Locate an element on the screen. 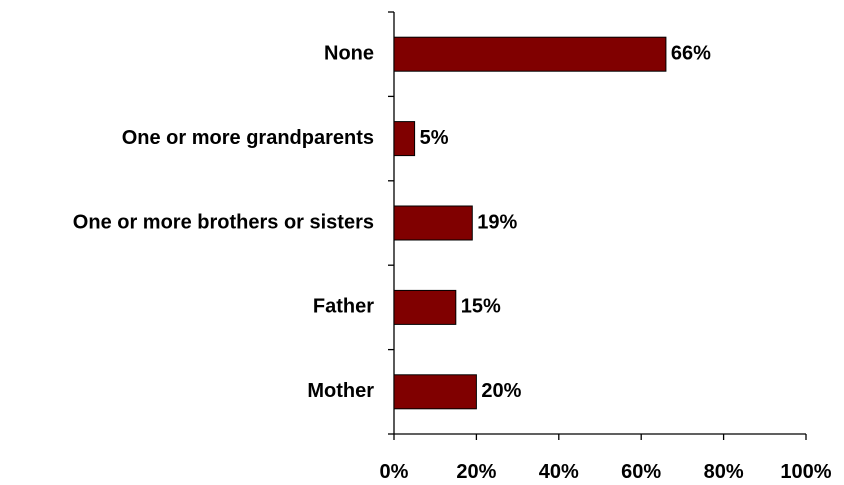  category-label: One or more grandparents is located at coordinates (248, 138).